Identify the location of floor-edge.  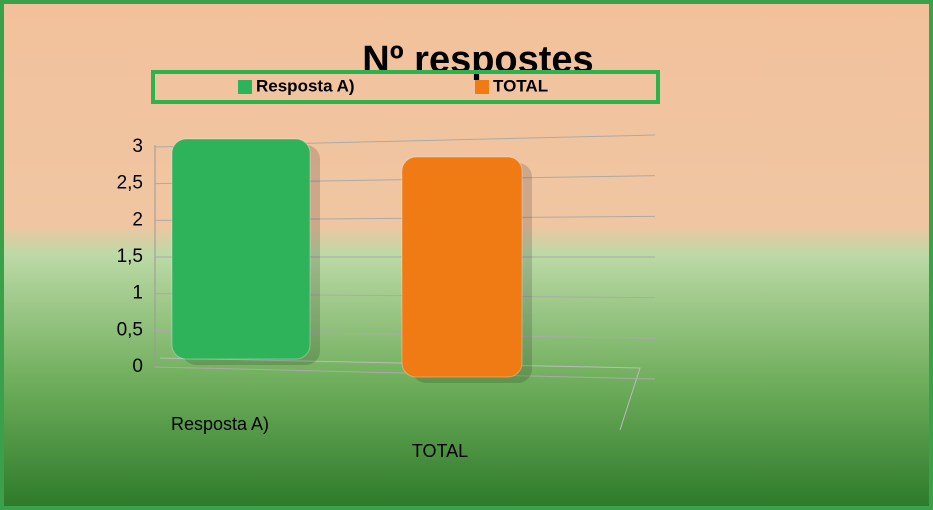
(400, 394).